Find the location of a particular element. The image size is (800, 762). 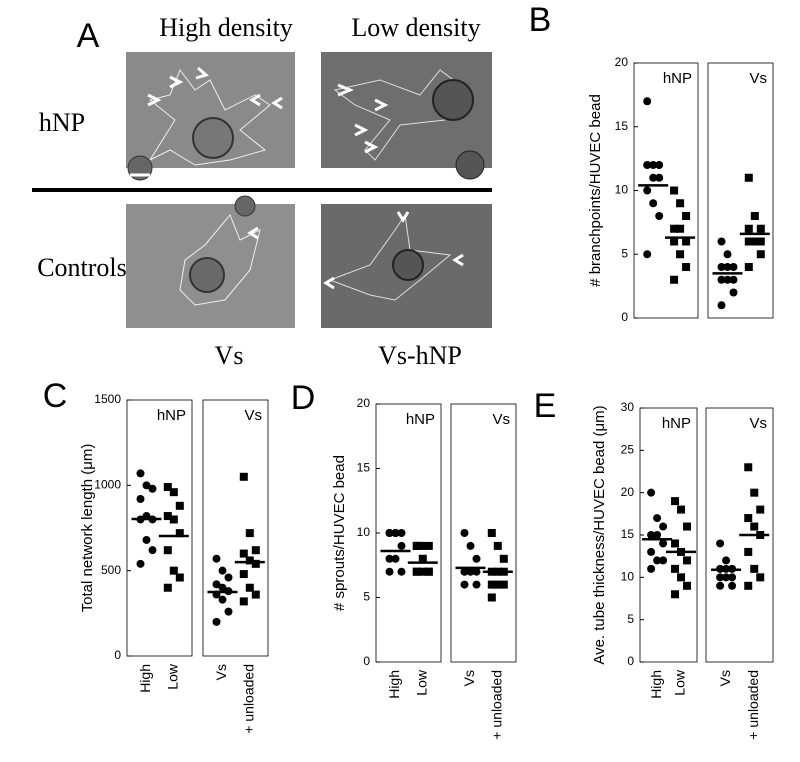

y-axis-label: Ave. tube thickness/HUVEC bead (μm) is located at coordinates (599, 534).